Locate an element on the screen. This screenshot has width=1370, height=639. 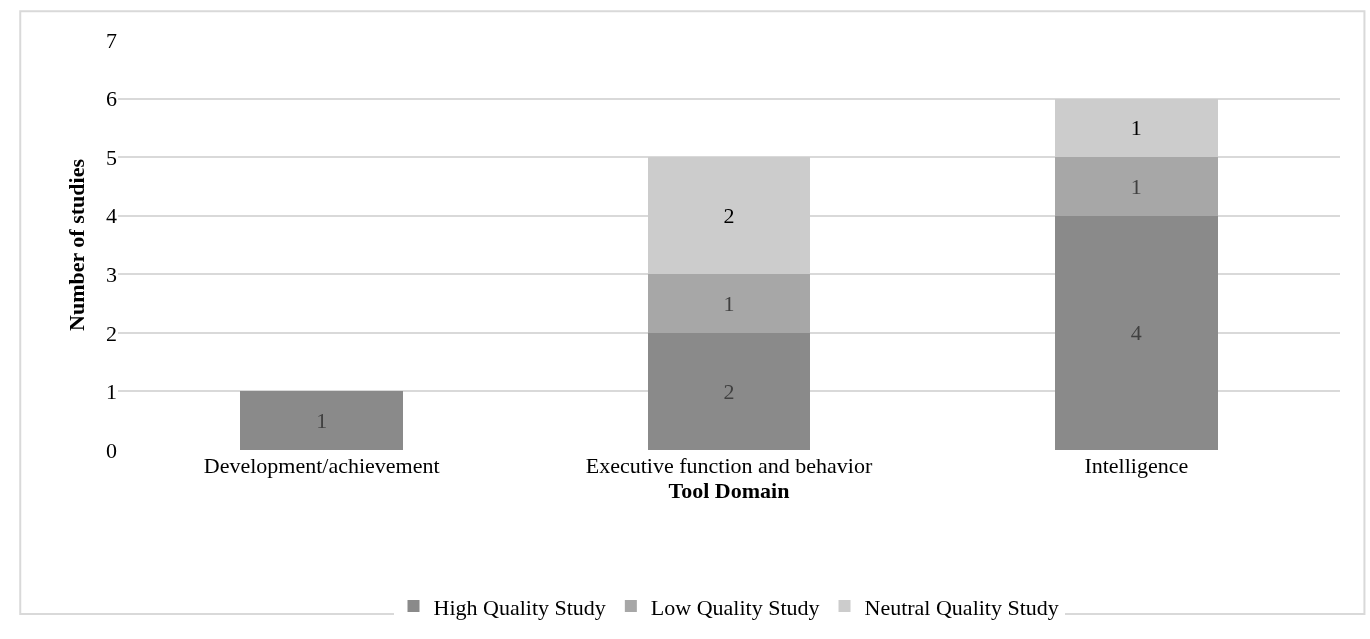
y-tick-label: 1 is located at coordinates (111, 392).